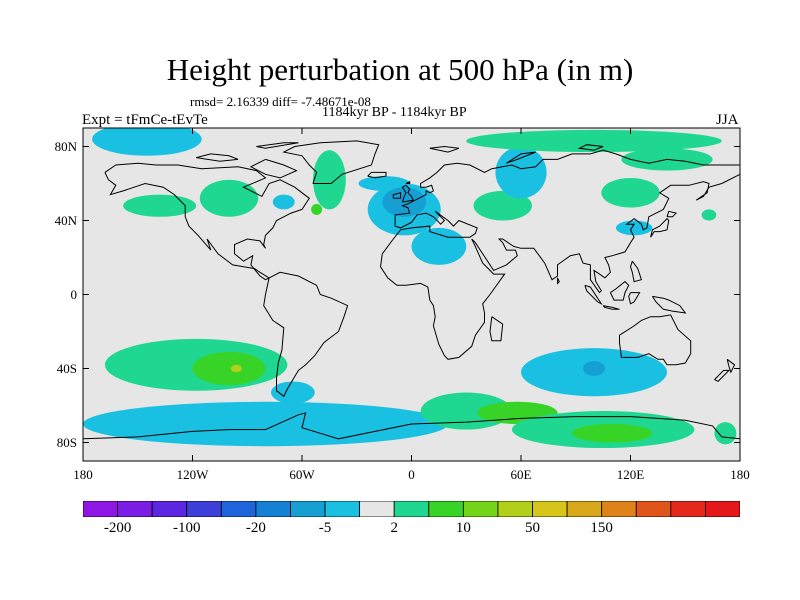 This screenshot has width=800, height=600. Describe the element at coordinates (411, 474) in the screenshot. I see `lon-tick-label: 0` at that location.